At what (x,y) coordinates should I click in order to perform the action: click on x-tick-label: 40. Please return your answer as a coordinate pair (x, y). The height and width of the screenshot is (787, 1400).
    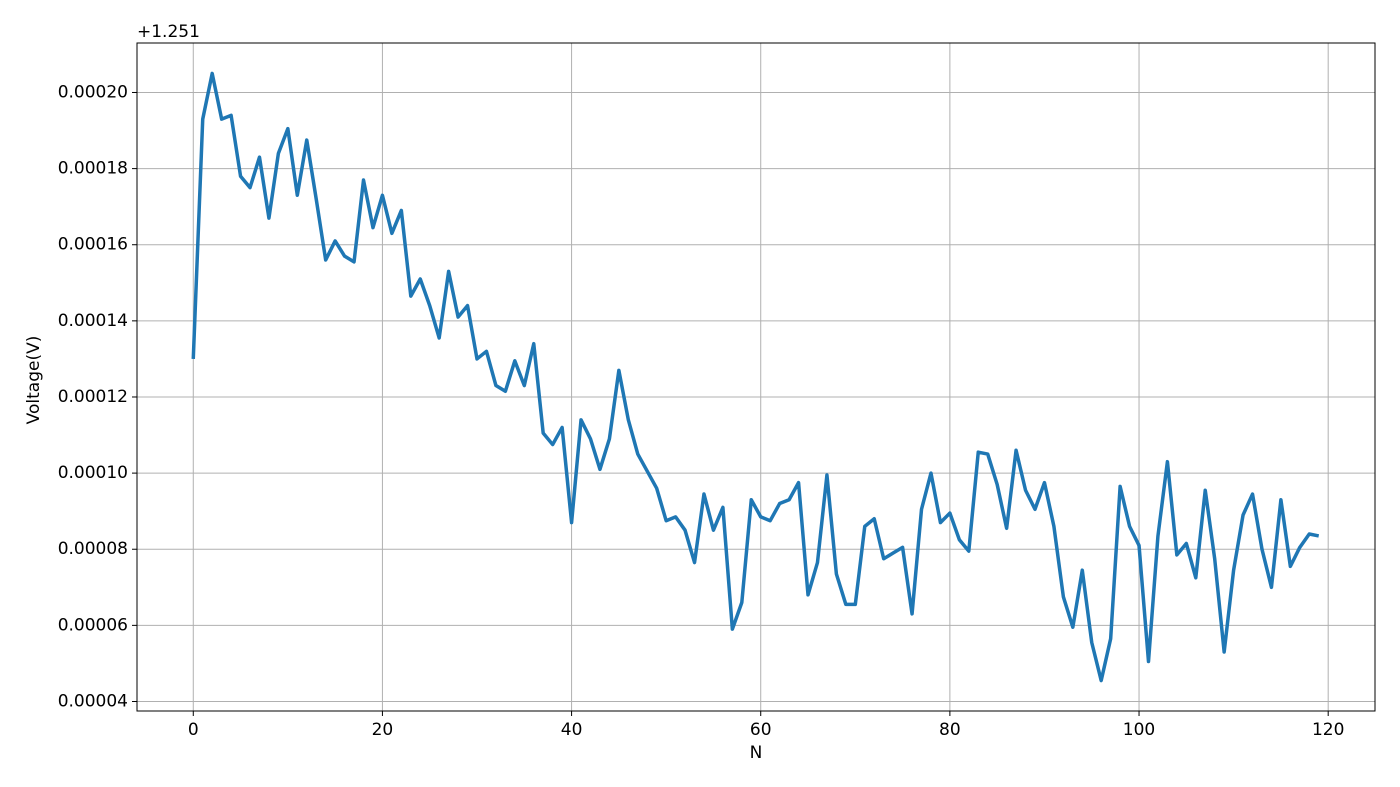
    Looking at the image, I should click on (572, 730).